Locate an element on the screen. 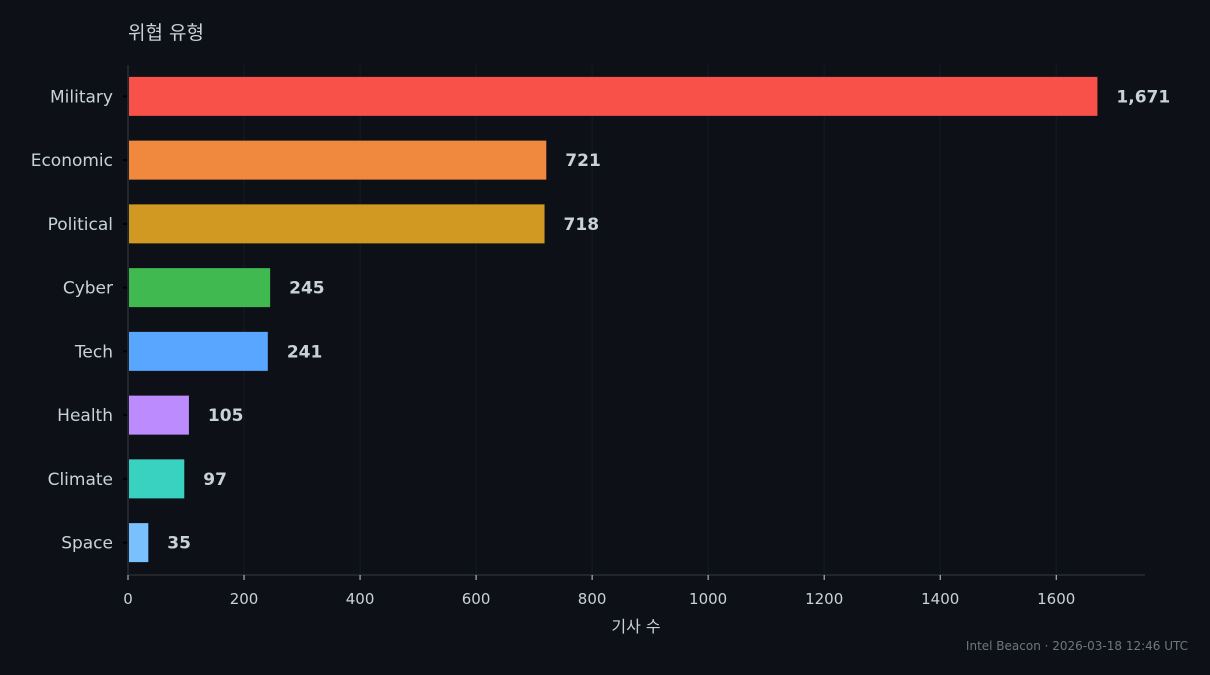  category-label: Tech is located at coordinates (93, 352).